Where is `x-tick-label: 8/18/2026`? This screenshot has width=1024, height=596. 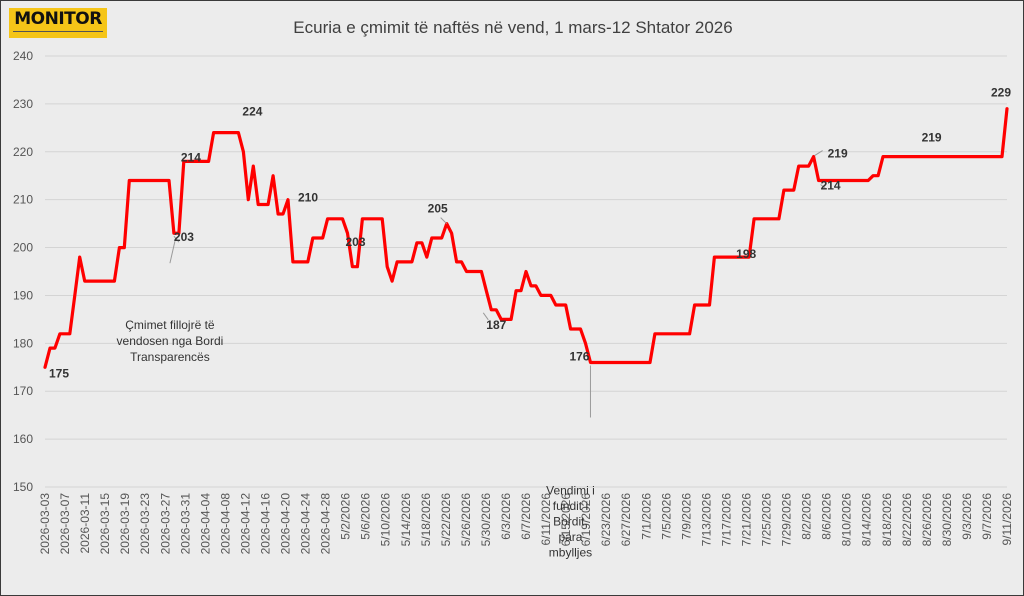 x-tick-label: 8/18/2026 is located at coordinates (887, 520).